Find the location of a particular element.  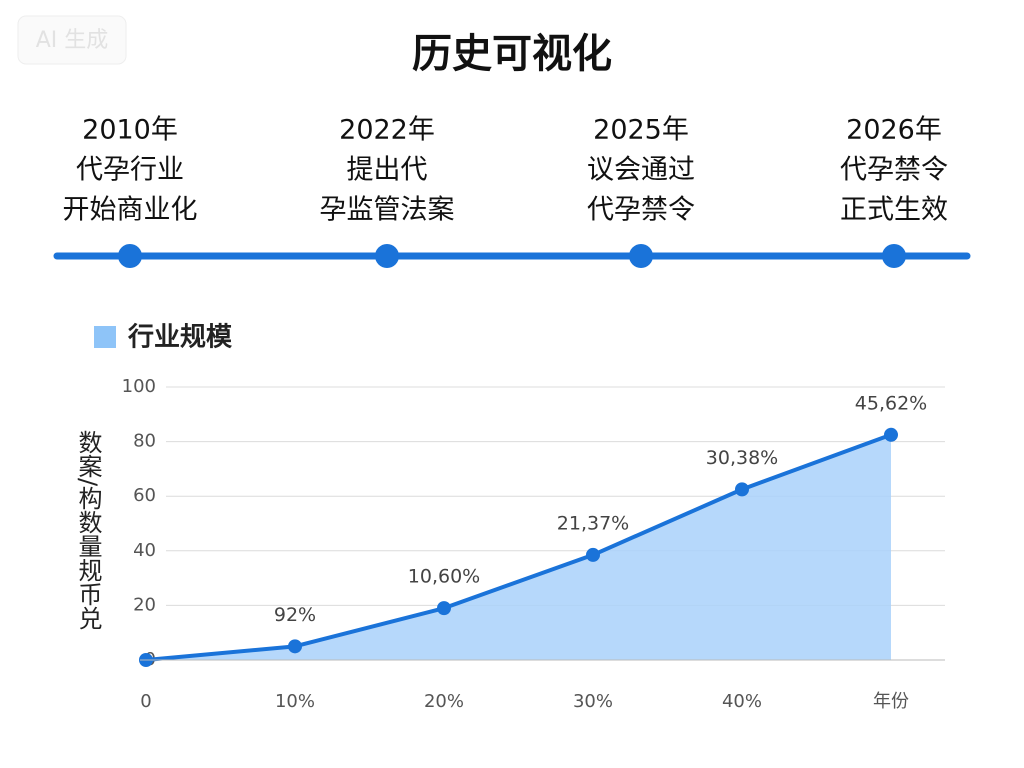

annotation: 21,37% is located at coordinates (593, 523).